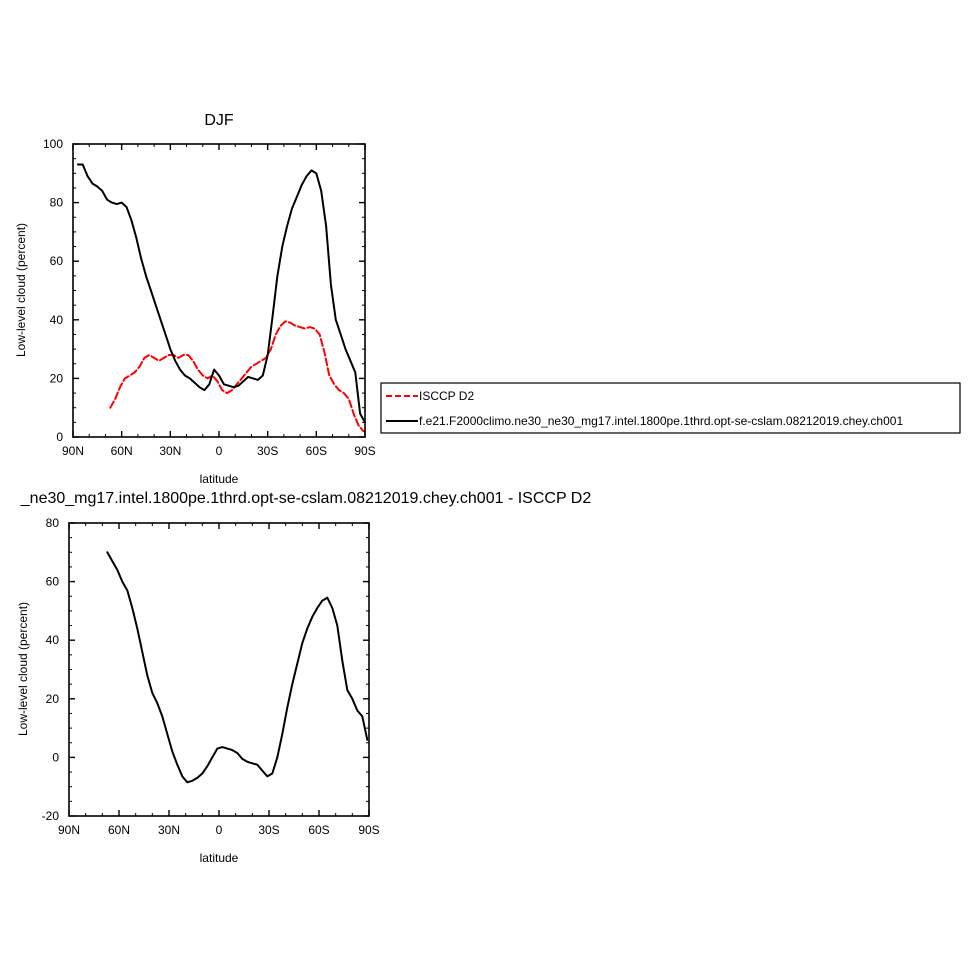  Describe the element at coordinates (51, 816) in the screenshot. I see `y-tick-label: -20` at that location.